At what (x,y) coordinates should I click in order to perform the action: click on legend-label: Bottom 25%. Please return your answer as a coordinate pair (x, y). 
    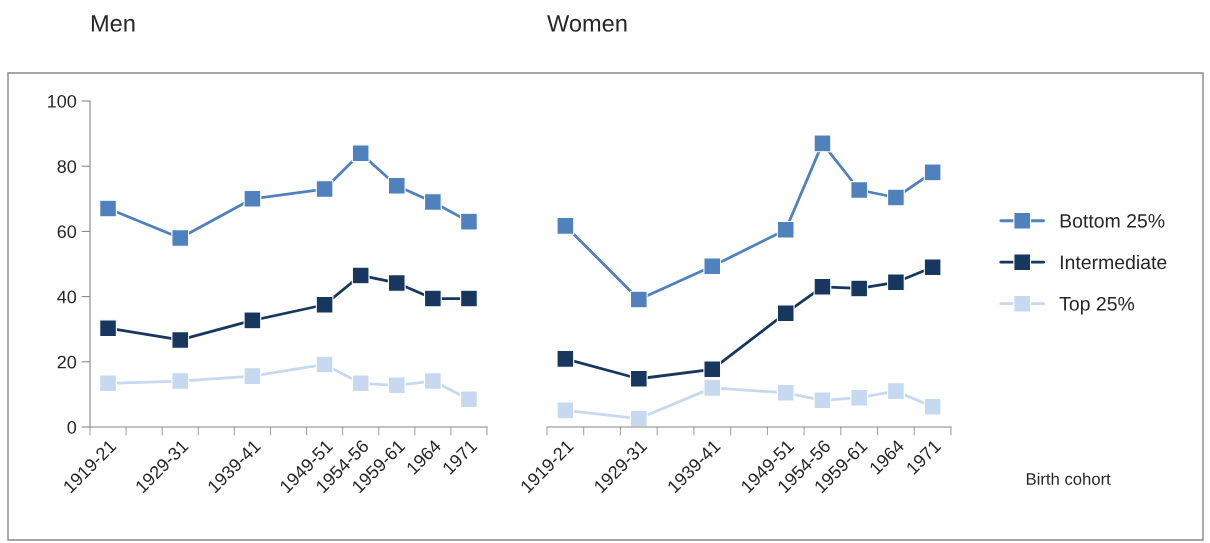
    Looking at the image, I should click on (1112, 220).